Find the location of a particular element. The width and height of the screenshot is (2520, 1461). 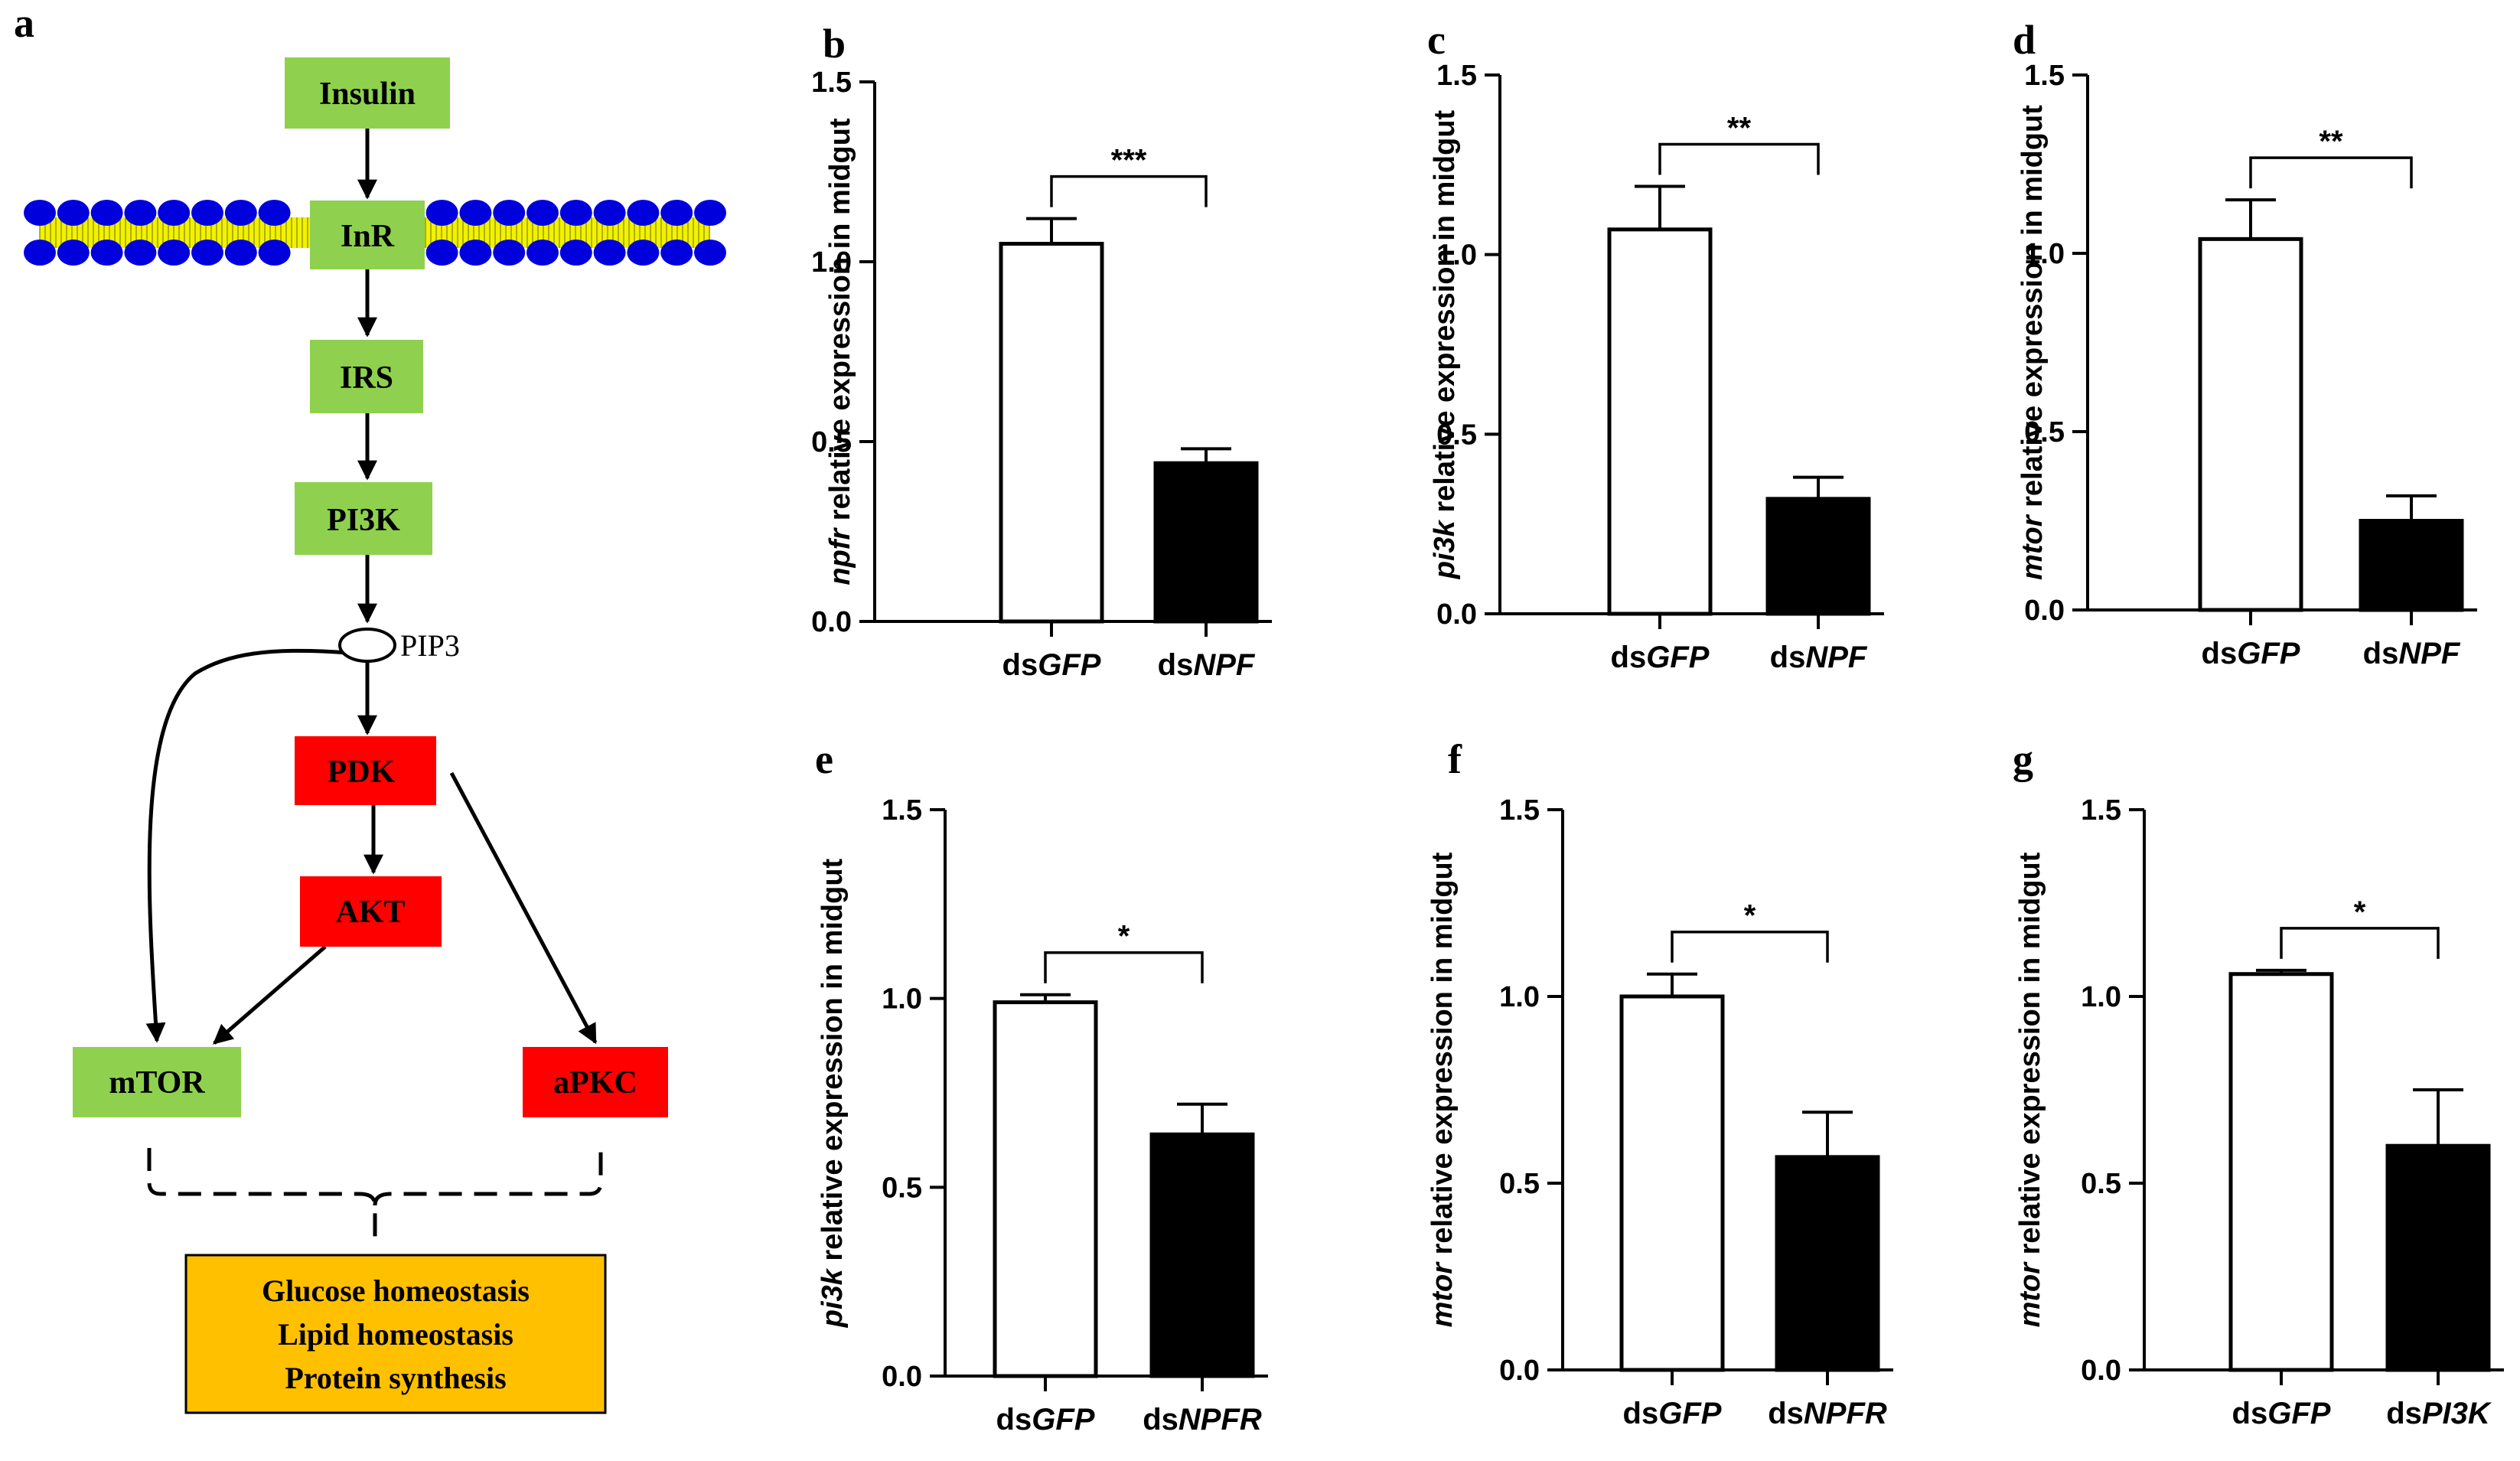

bar-pi3k is located at coordinates (2438, 1257).